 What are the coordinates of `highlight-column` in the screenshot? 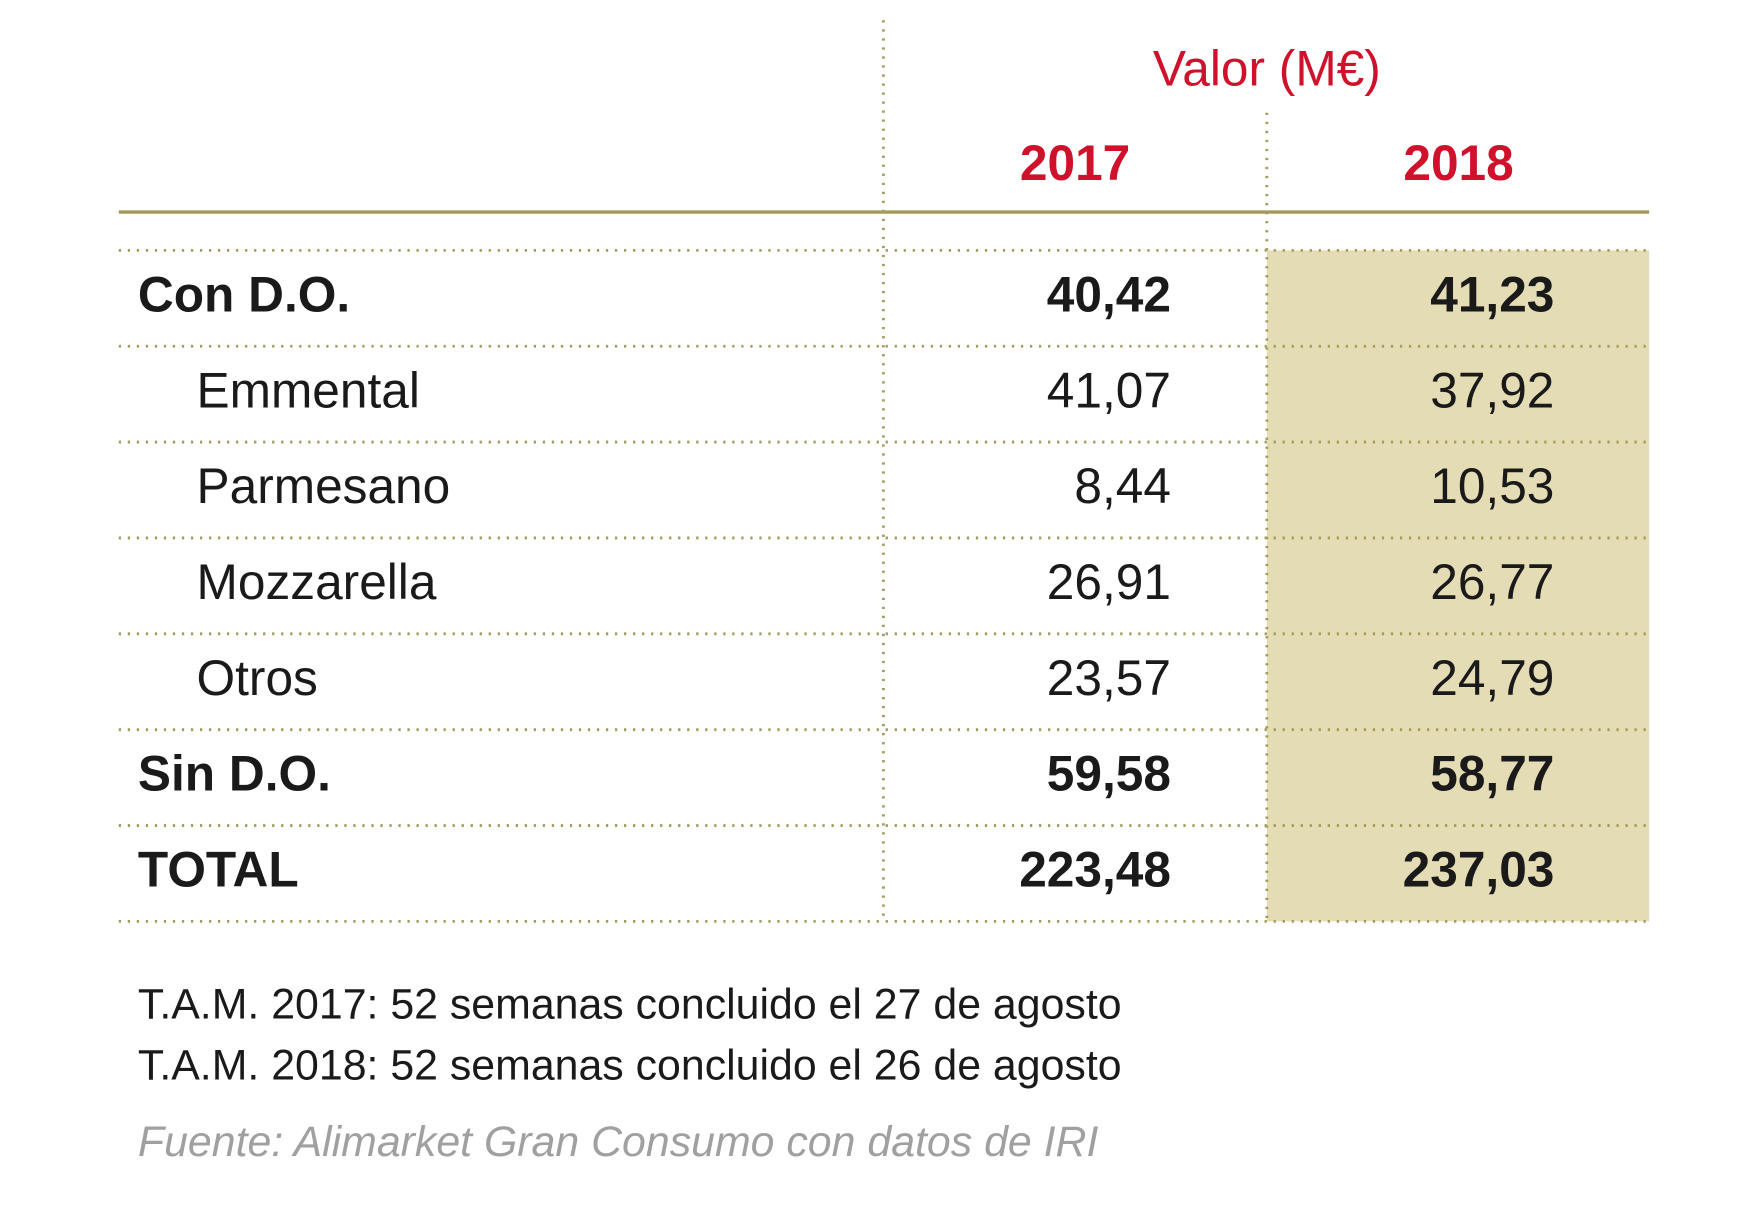 It's located at (1458, 586).